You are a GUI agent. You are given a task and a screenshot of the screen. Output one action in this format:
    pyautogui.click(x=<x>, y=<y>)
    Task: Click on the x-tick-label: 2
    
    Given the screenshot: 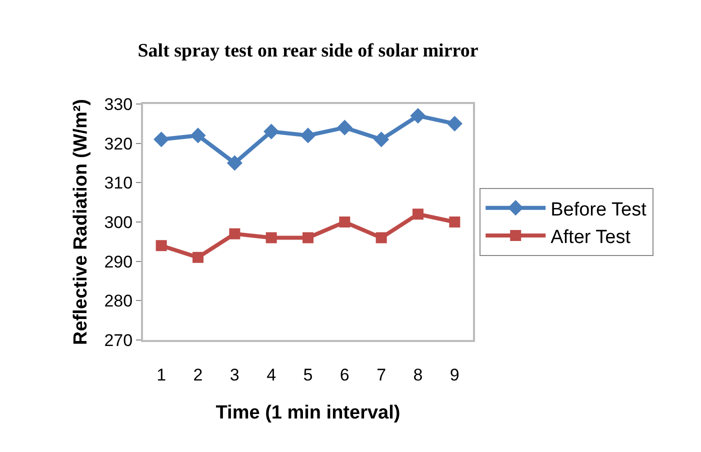 What is the action you would take?
    pyautogui.click(x=198, y=374)
    